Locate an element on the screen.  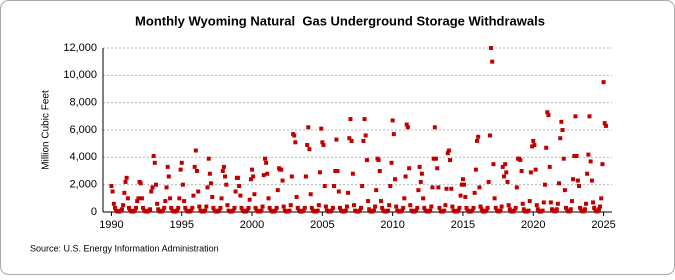
x-tick-label: 2010 is located at coordinates (392, 225).